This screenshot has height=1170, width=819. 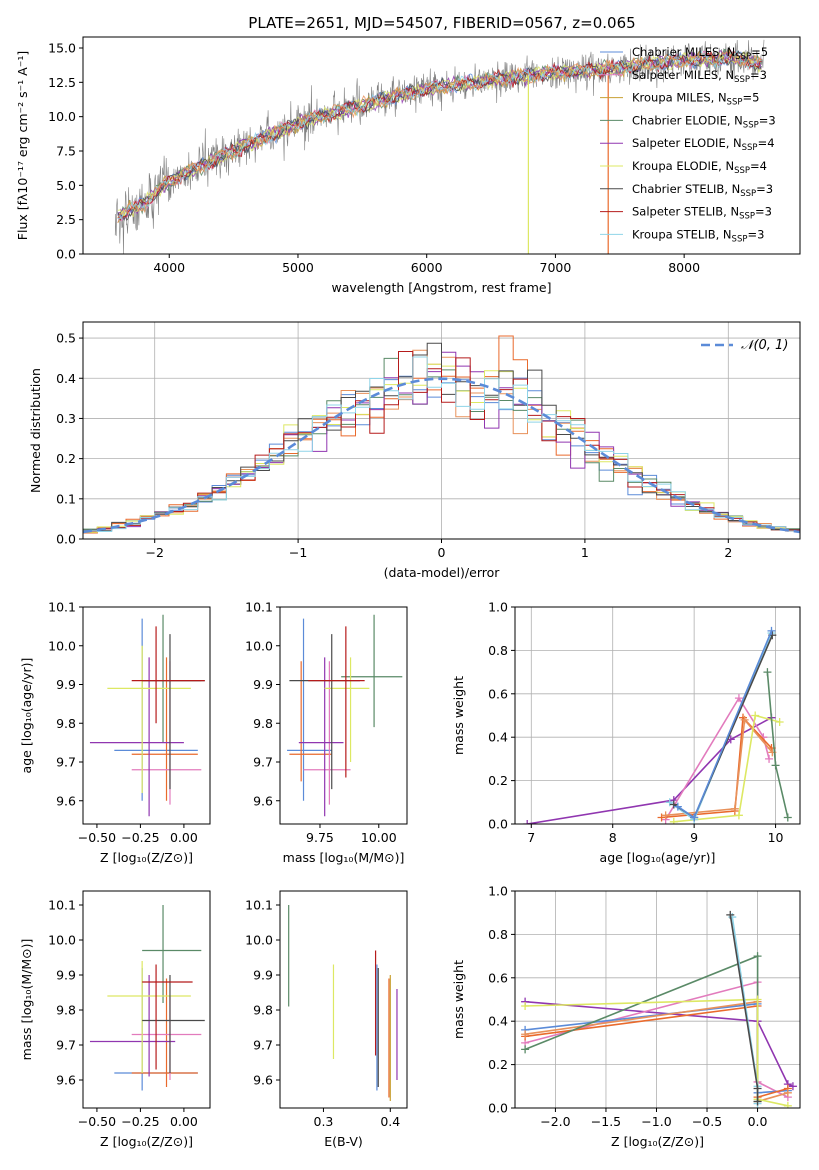 What do you see at coordinates (390, 1121) in the screenshot?
I see `x-tick-label: 0.4` at bounding box center [390, 1121].